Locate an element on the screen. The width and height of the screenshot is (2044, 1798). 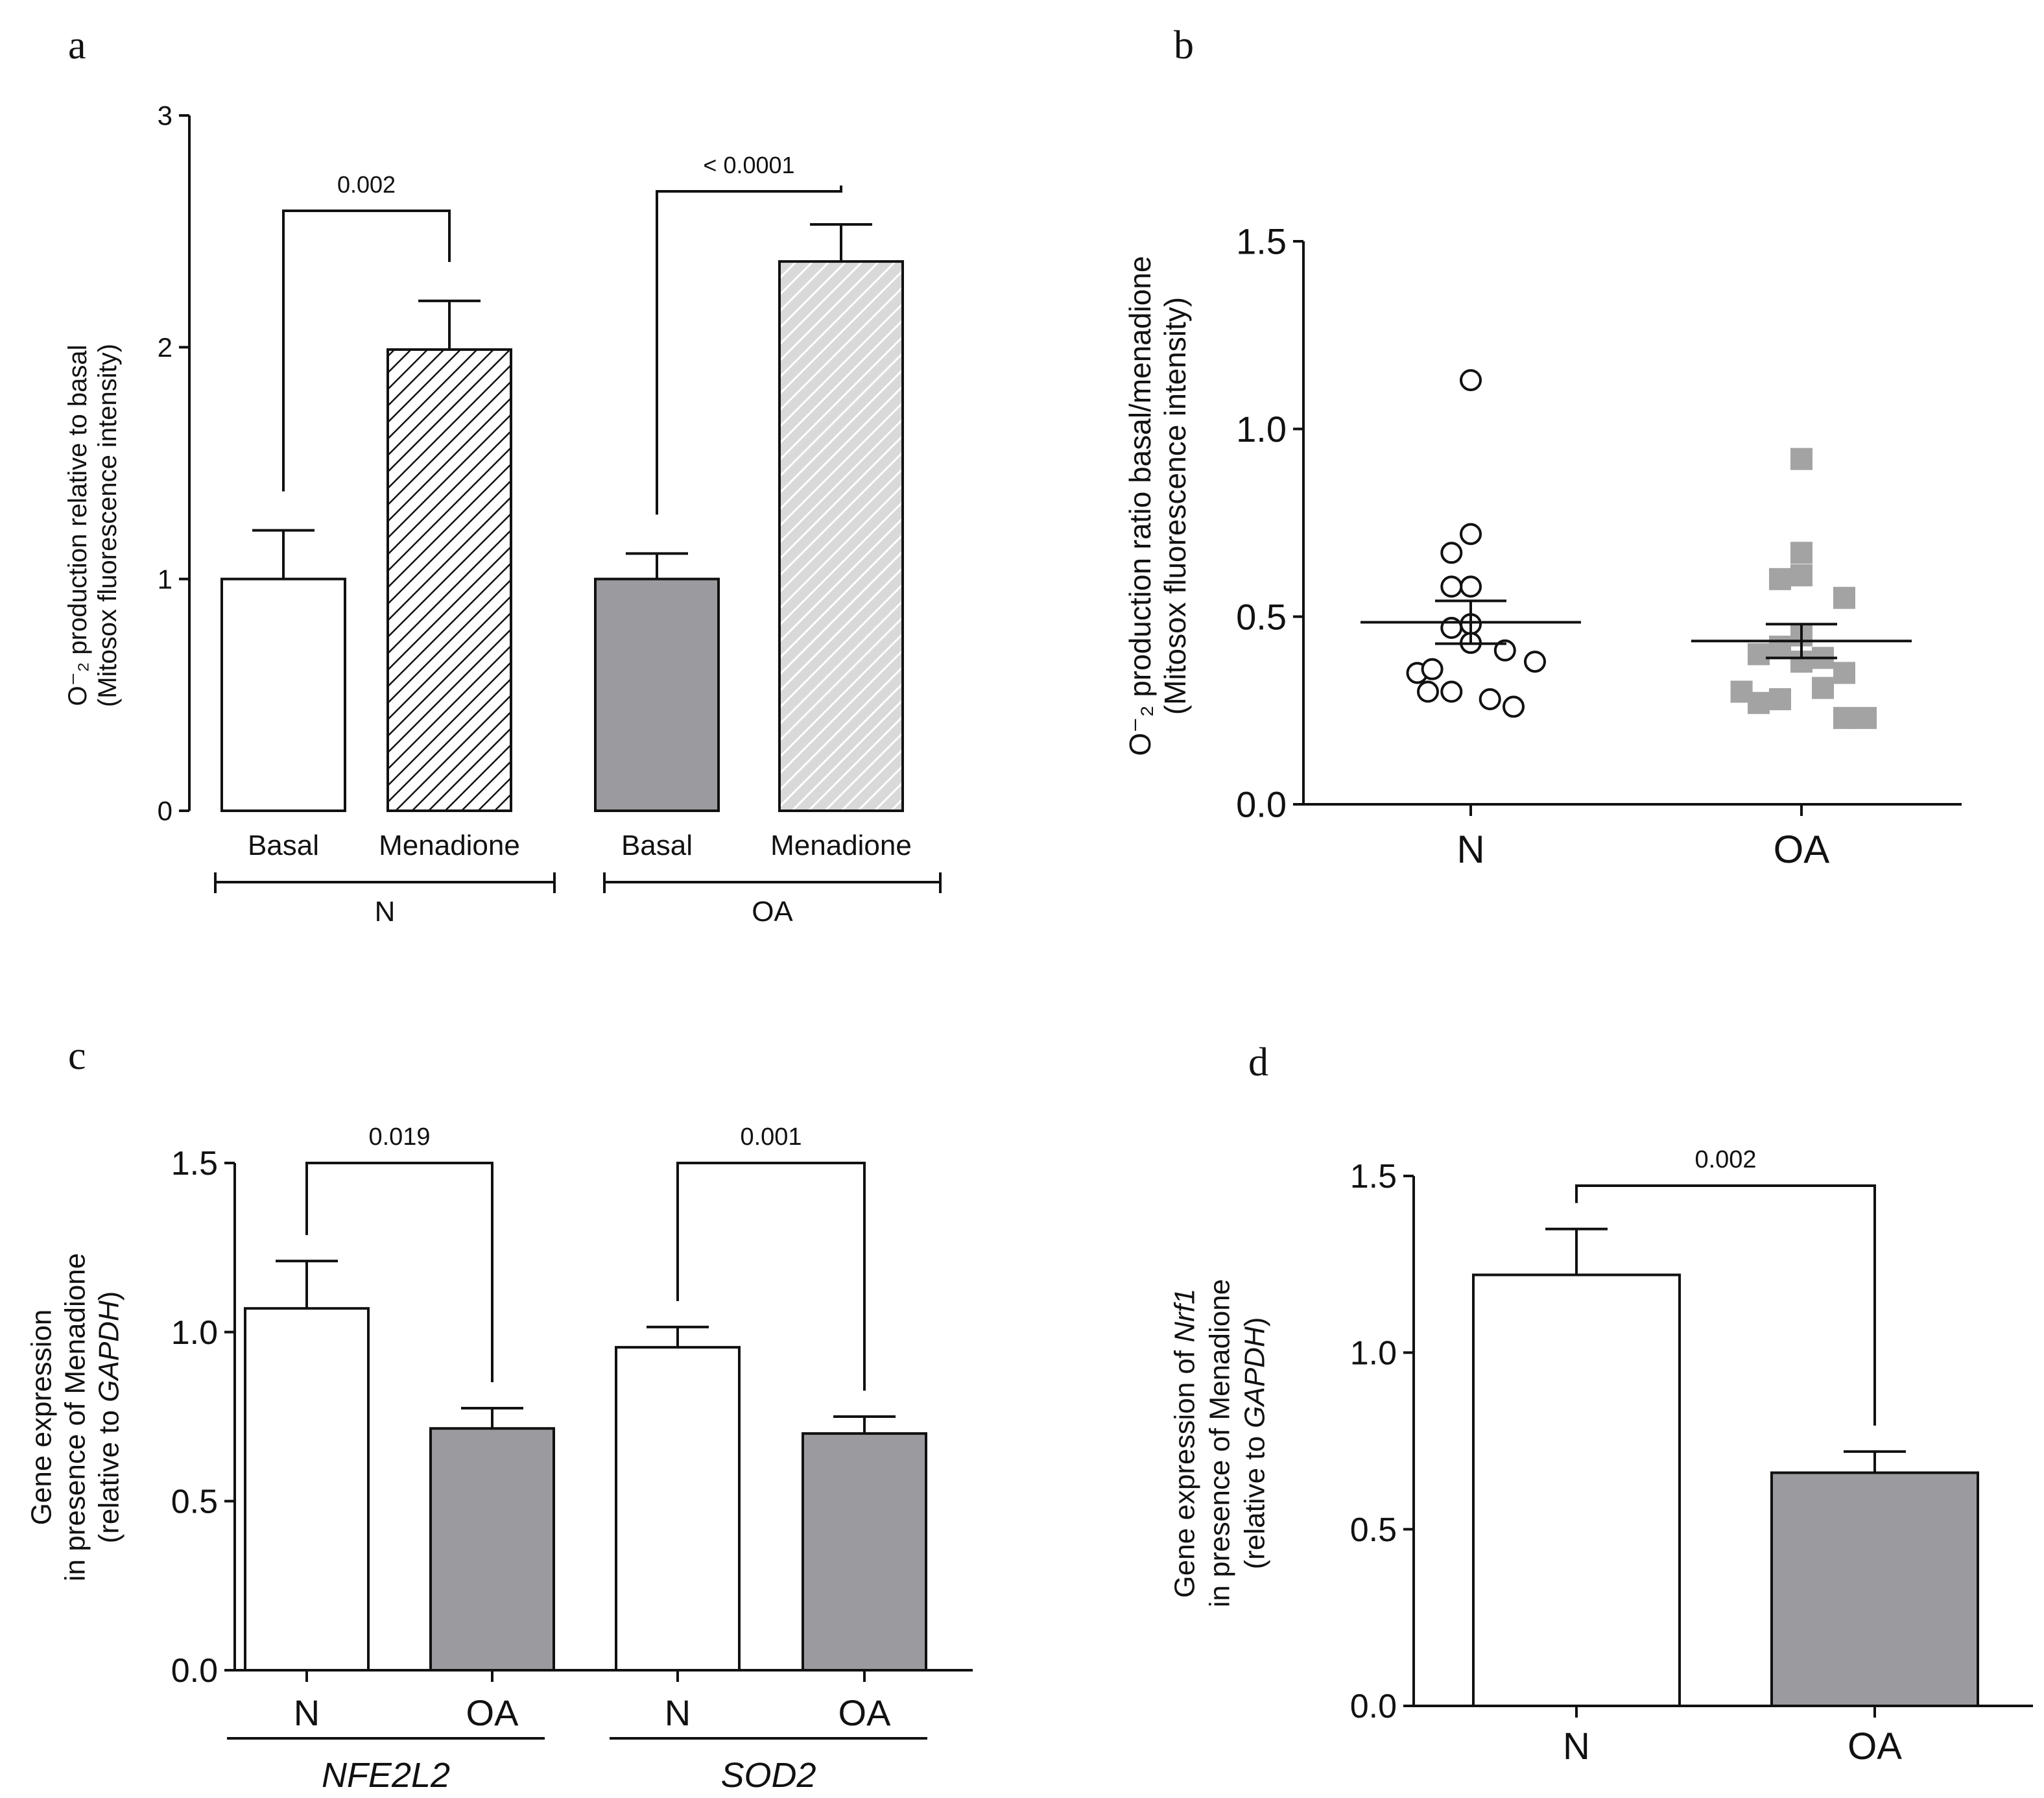
p-value-label: < 0.0001 is located at coordinates (748, 165).